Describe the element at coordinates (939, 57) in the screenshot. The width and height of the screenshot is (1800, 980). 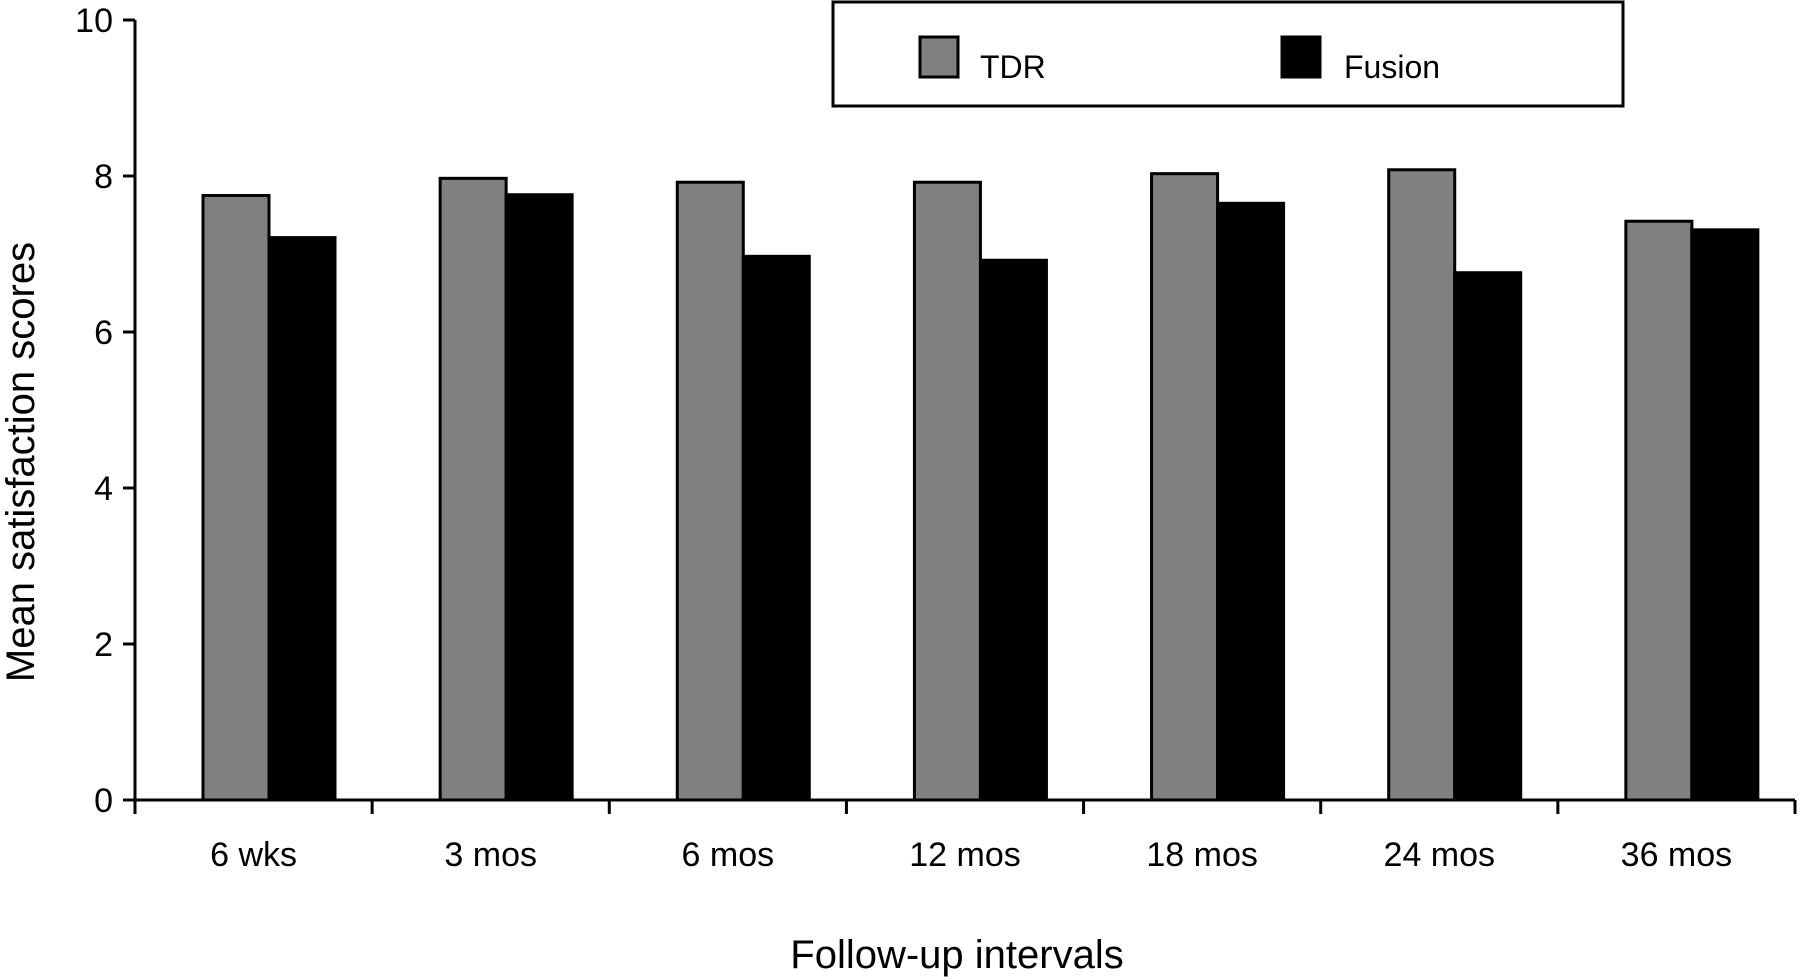
I see `legend-swatch-tdr` at that location.